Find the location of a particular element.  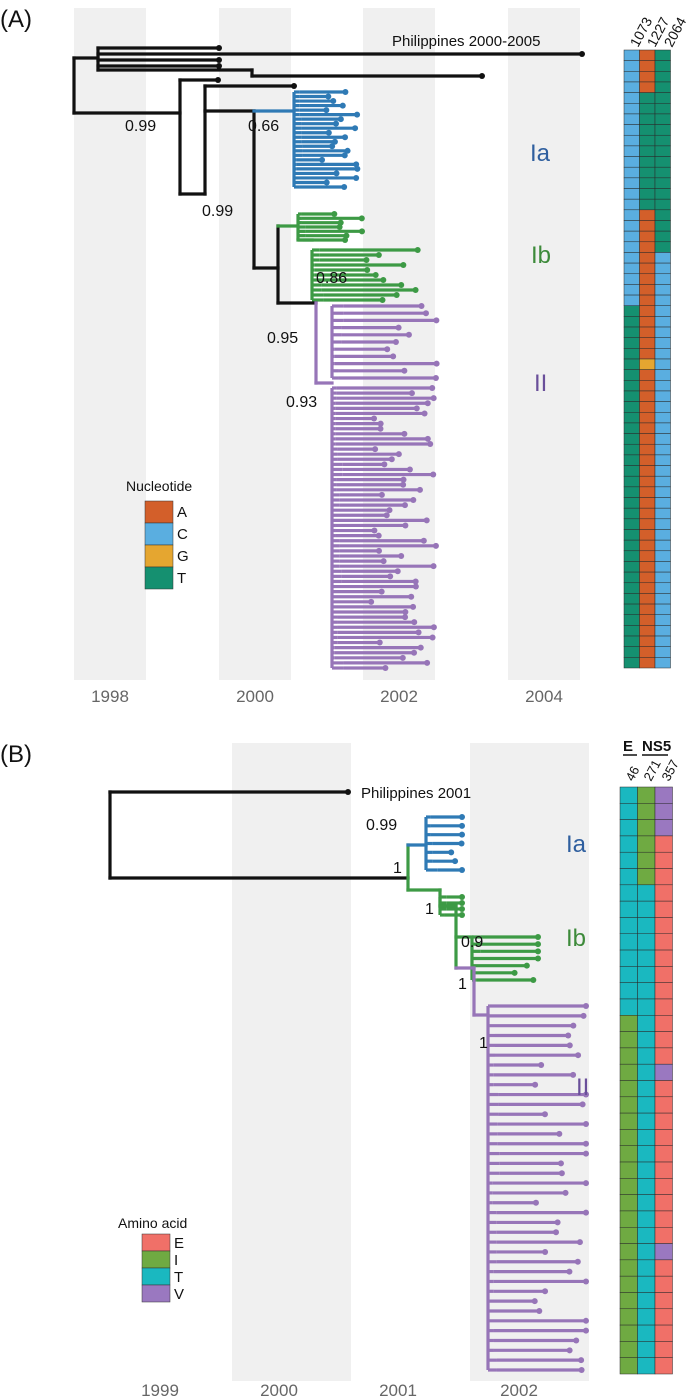

legend-label: G is located at coordinates (183, 556).